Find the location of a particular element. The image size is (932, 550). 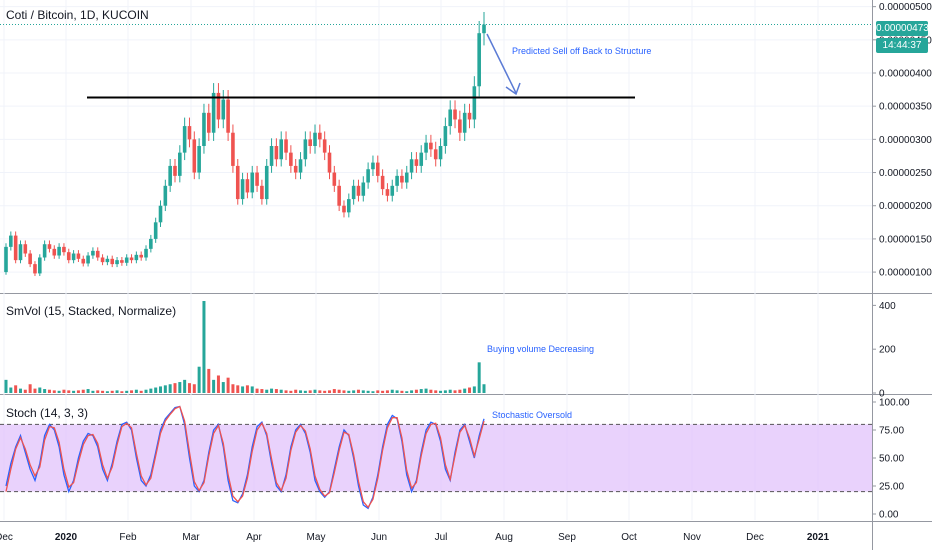

price-tick-label: 0.00000500 is located at coordinates (905, 7).